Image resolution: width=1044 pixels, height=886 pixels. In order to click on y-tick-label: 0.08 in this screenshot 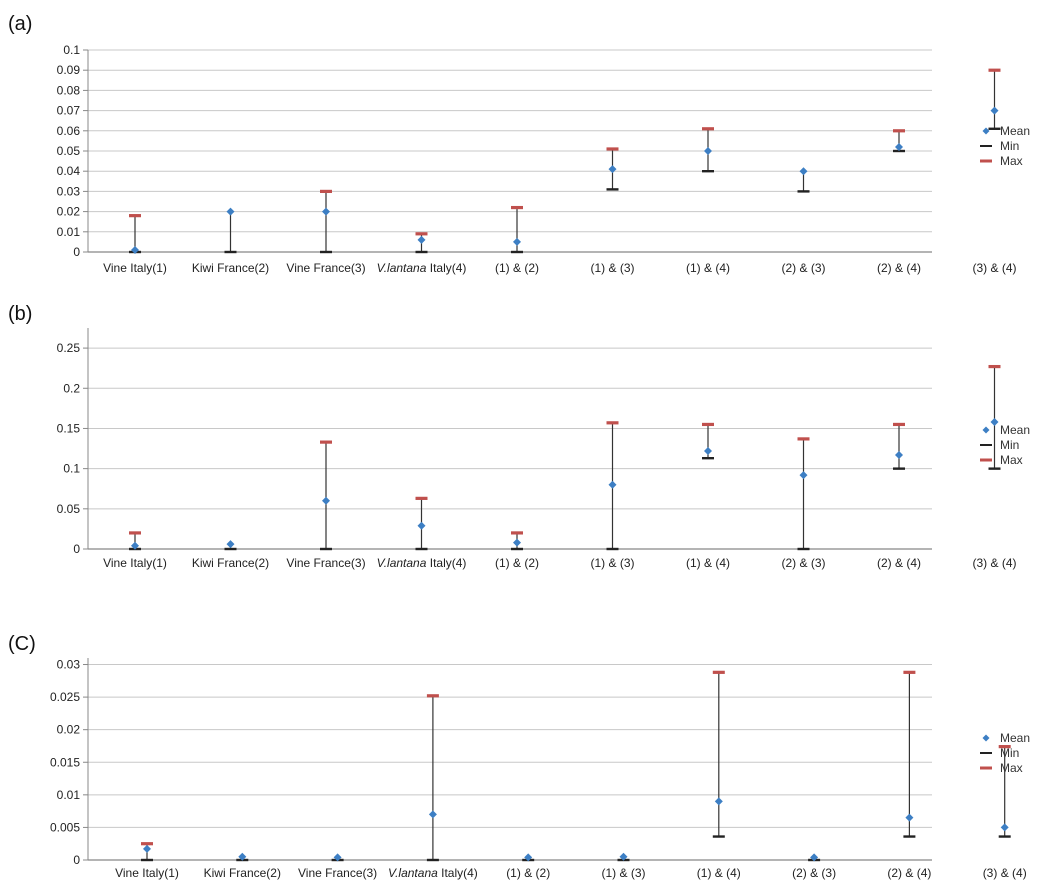, I will do `click(69, 90)`.